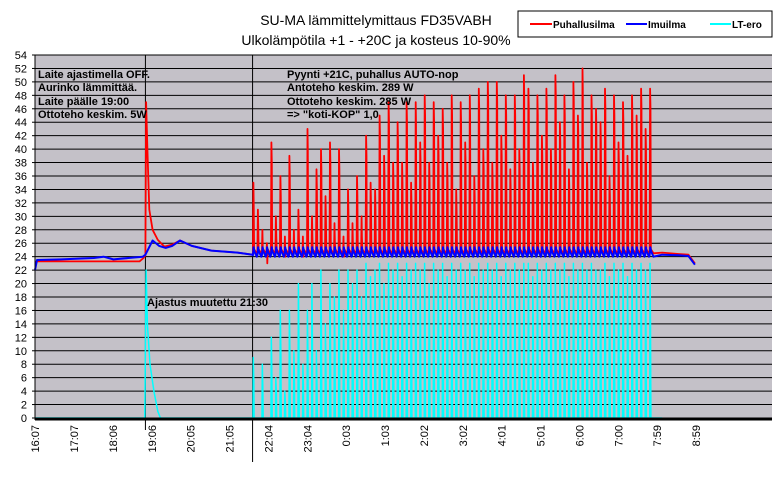 The width and height of the screenshot is (782, 479). Describe the element at coordinates (21, 285) in the screenshot. I see `y-tick-label: 20` at that location.